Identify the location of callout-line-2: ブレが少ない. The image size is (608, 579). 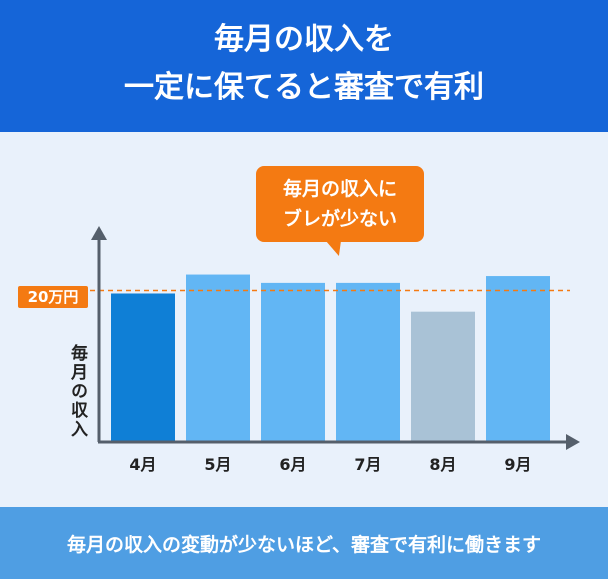
(339, 219).